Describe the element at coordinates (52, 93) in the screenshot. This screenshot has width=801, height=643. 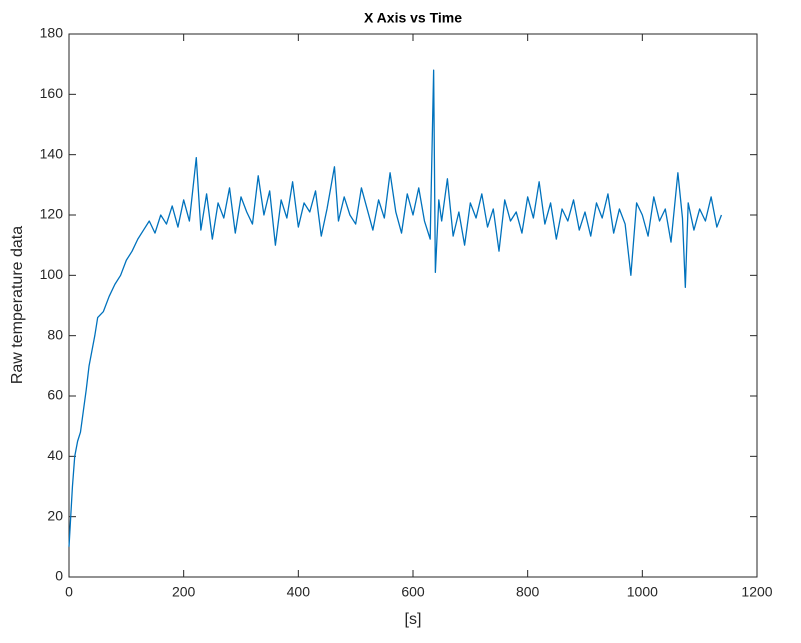
I see `y-tick-label: 160` at that location.